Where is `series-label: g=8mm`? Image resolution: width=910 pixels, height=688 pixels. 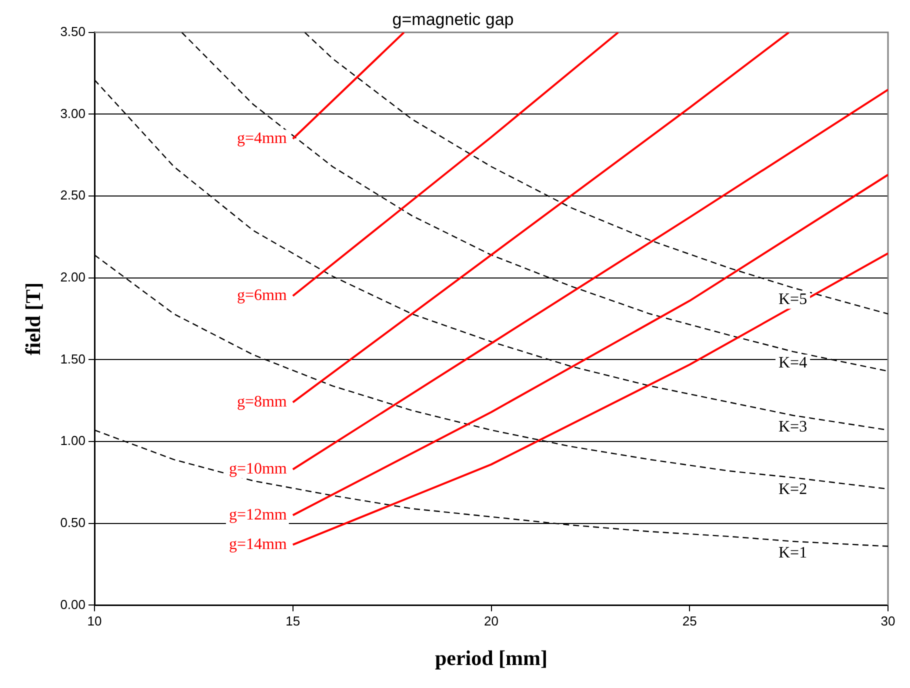
series-label: g=8mm is located at coordinates (262, 401).